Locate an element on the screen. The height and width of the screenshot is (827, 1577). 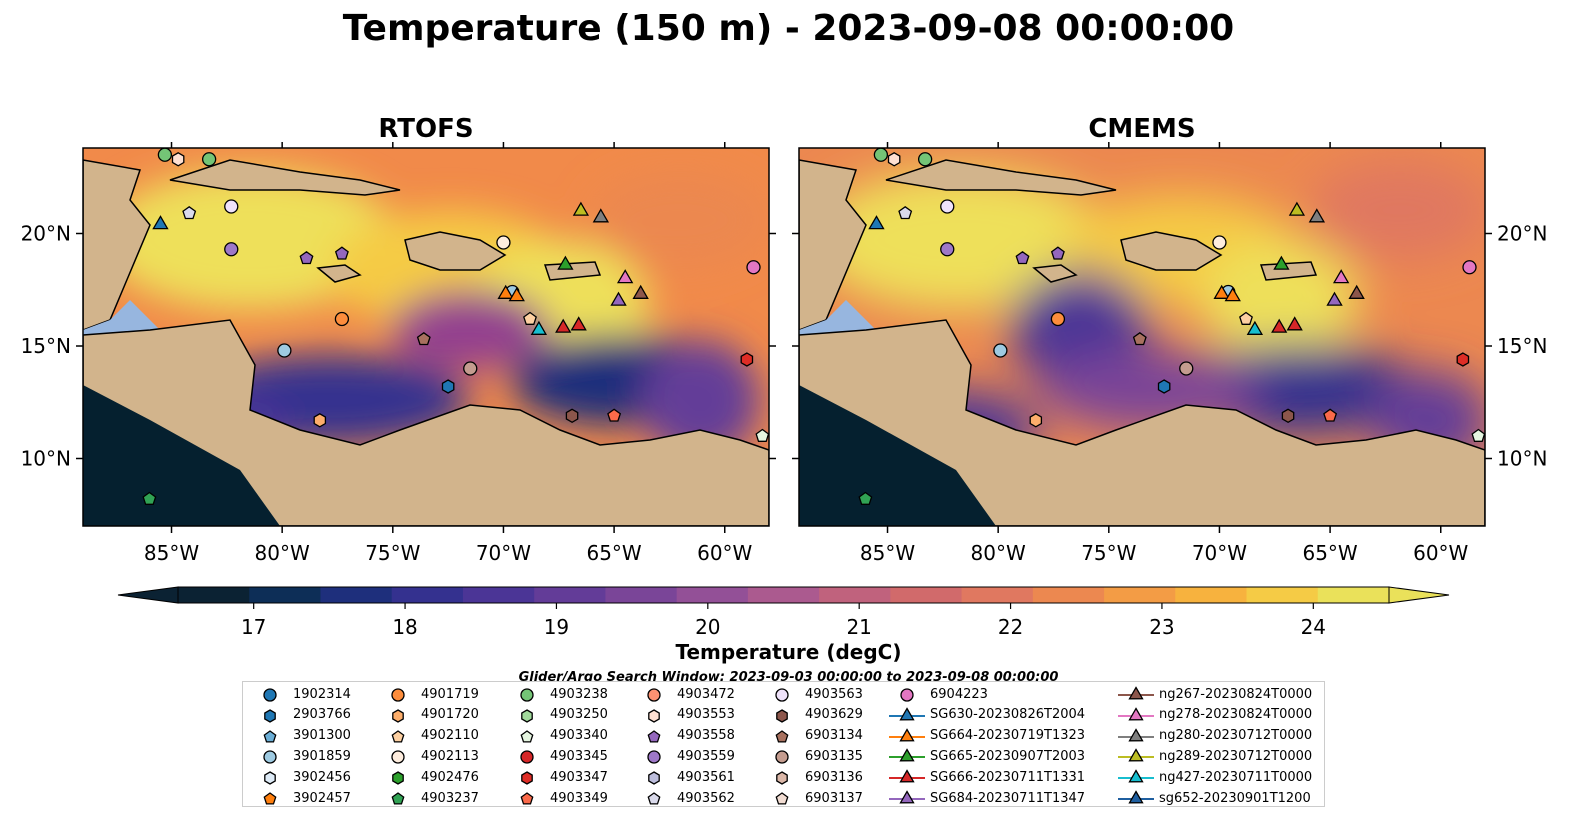
float-marker-ng289-20230712T0000 is located at coordinates (581, 208).